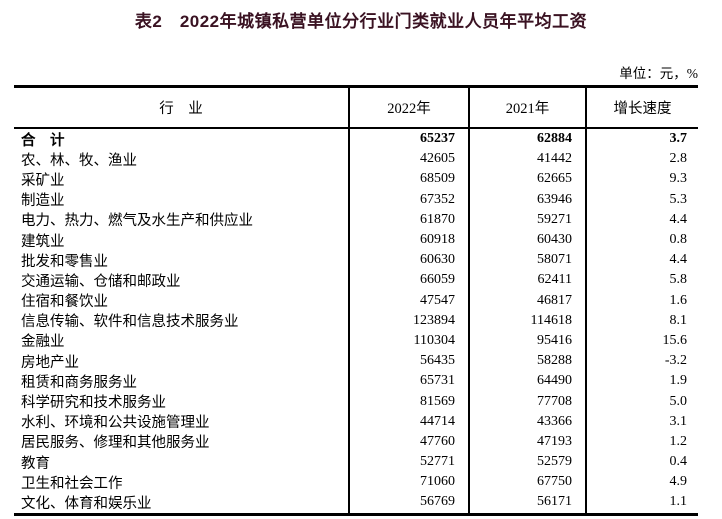 The width and height of the screenshot is (722, 519). Describe the element at coordinates (43, 180) in the screenshot. I see `industry-cell: 采矿业` at that location.